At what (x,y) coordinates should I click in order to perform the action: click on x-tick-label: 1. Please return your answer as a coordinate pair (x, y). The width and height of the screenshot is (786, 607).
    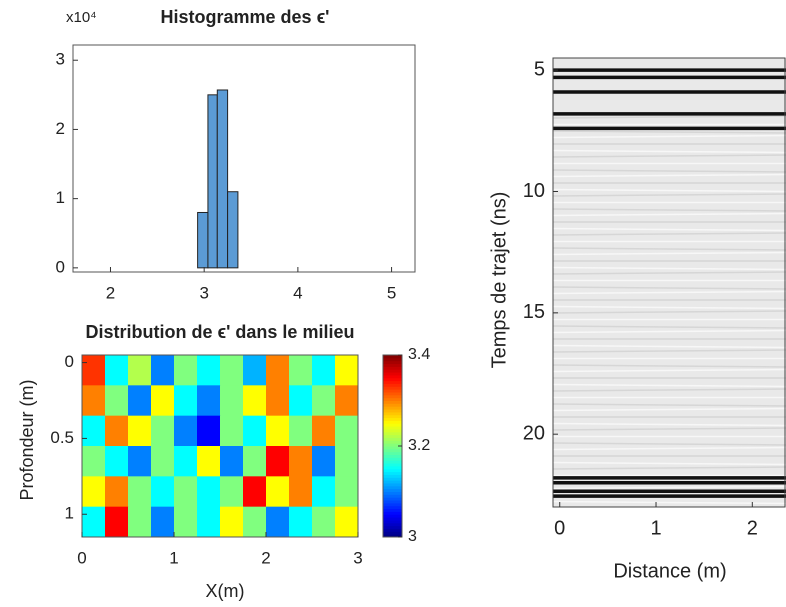
    Looking at the image, I should click on (173, 557).